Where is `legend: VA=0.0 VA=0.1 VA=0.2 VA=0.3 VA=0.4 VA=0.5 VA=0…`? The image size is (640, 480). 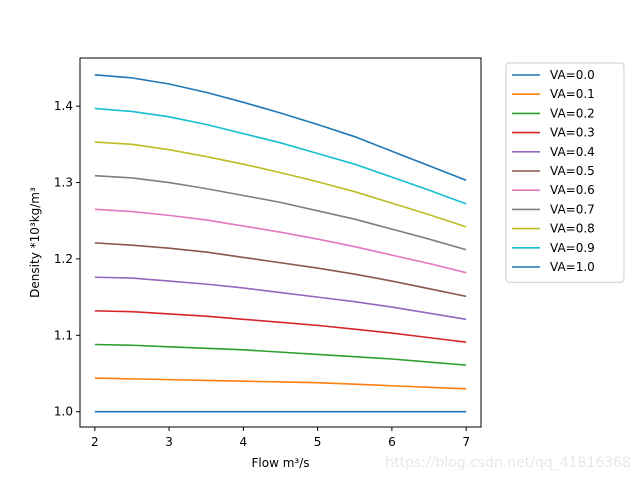
legend: VA=0.0 VA=0.1 VA=0.2 VA=0.3 VA=0.4 VA=0.5 VA=0… is located at coordinates (565, 172).